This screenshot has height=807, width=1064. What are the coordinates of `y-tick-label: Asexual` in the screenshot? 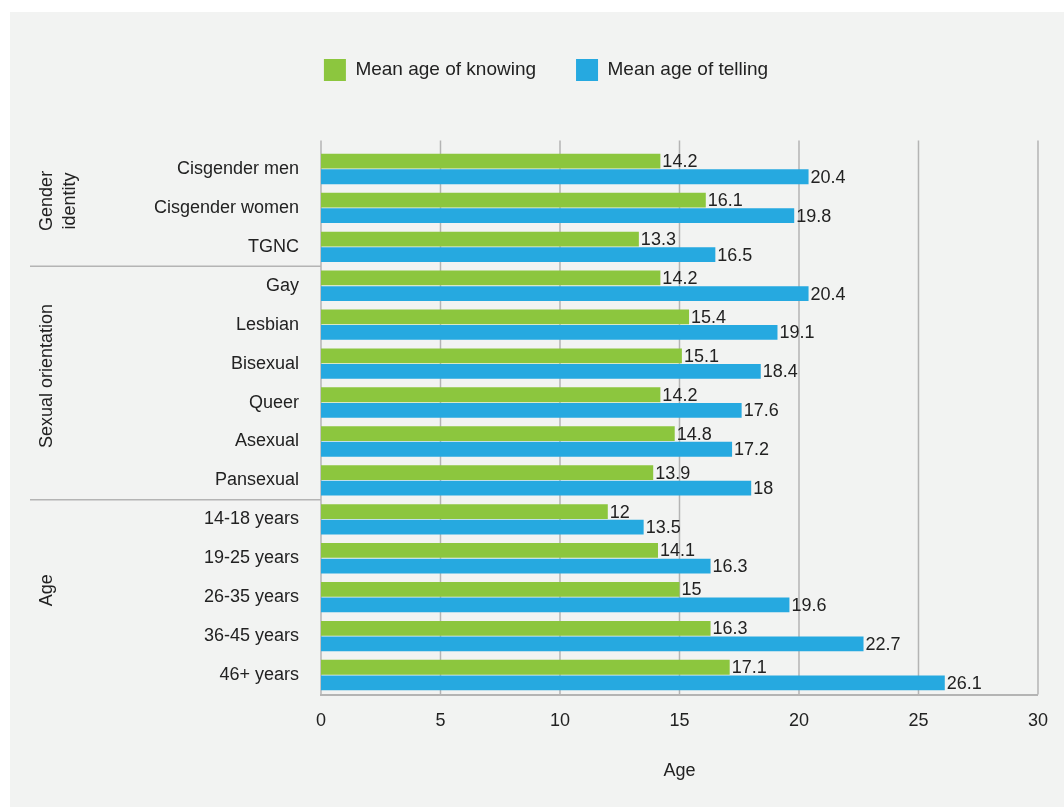 It's located at (266, 440).